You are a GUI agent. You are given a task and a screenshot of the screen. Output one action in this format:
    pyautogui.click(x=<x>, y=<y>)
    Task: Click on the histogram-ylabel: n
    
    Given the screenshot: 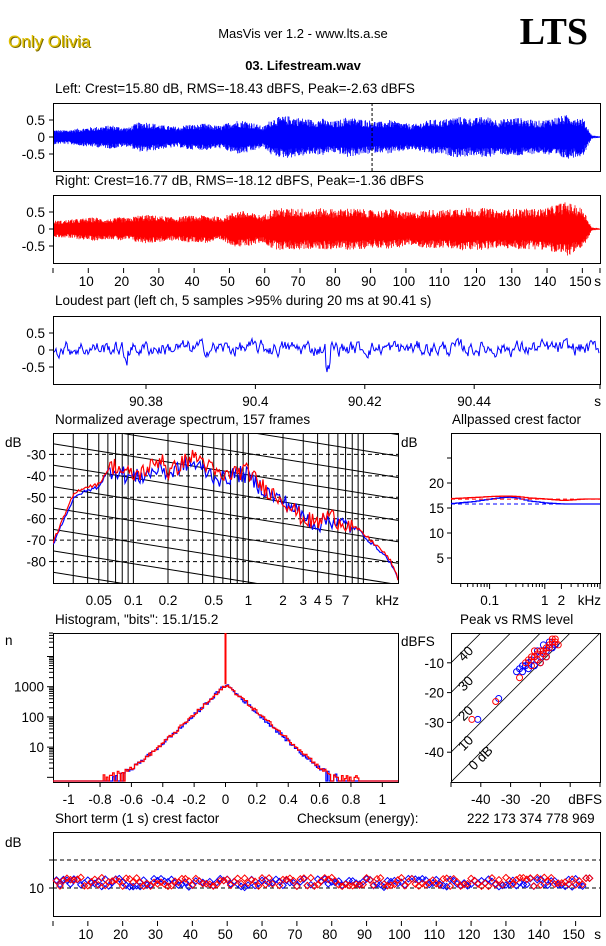 What is the action you would take?
    pyautogui.click(x=9, y=640)
    